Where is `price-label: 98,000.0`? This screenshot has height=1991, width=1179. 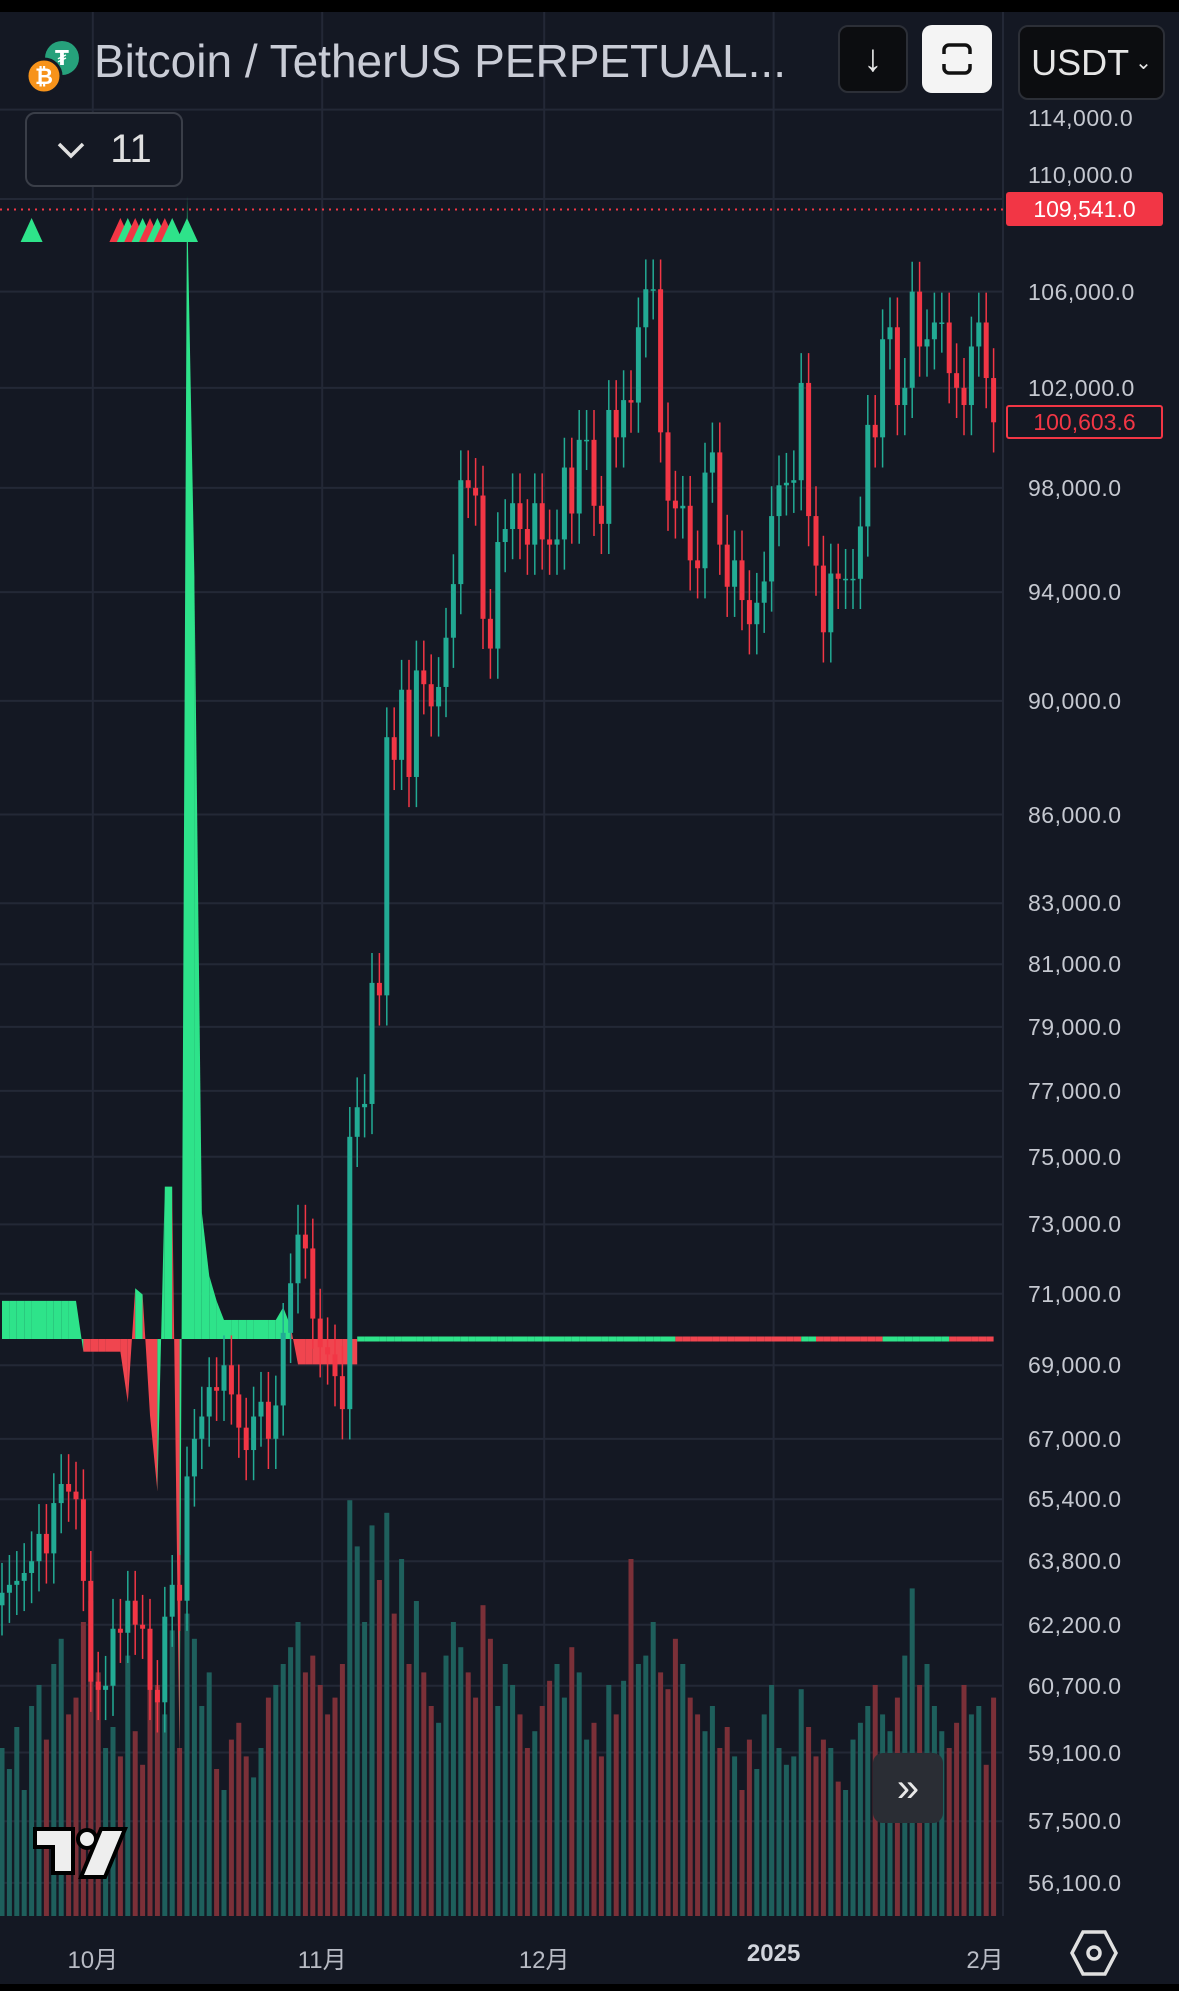 price-label: 98,000.0 is located at coordinates (1075, 487).